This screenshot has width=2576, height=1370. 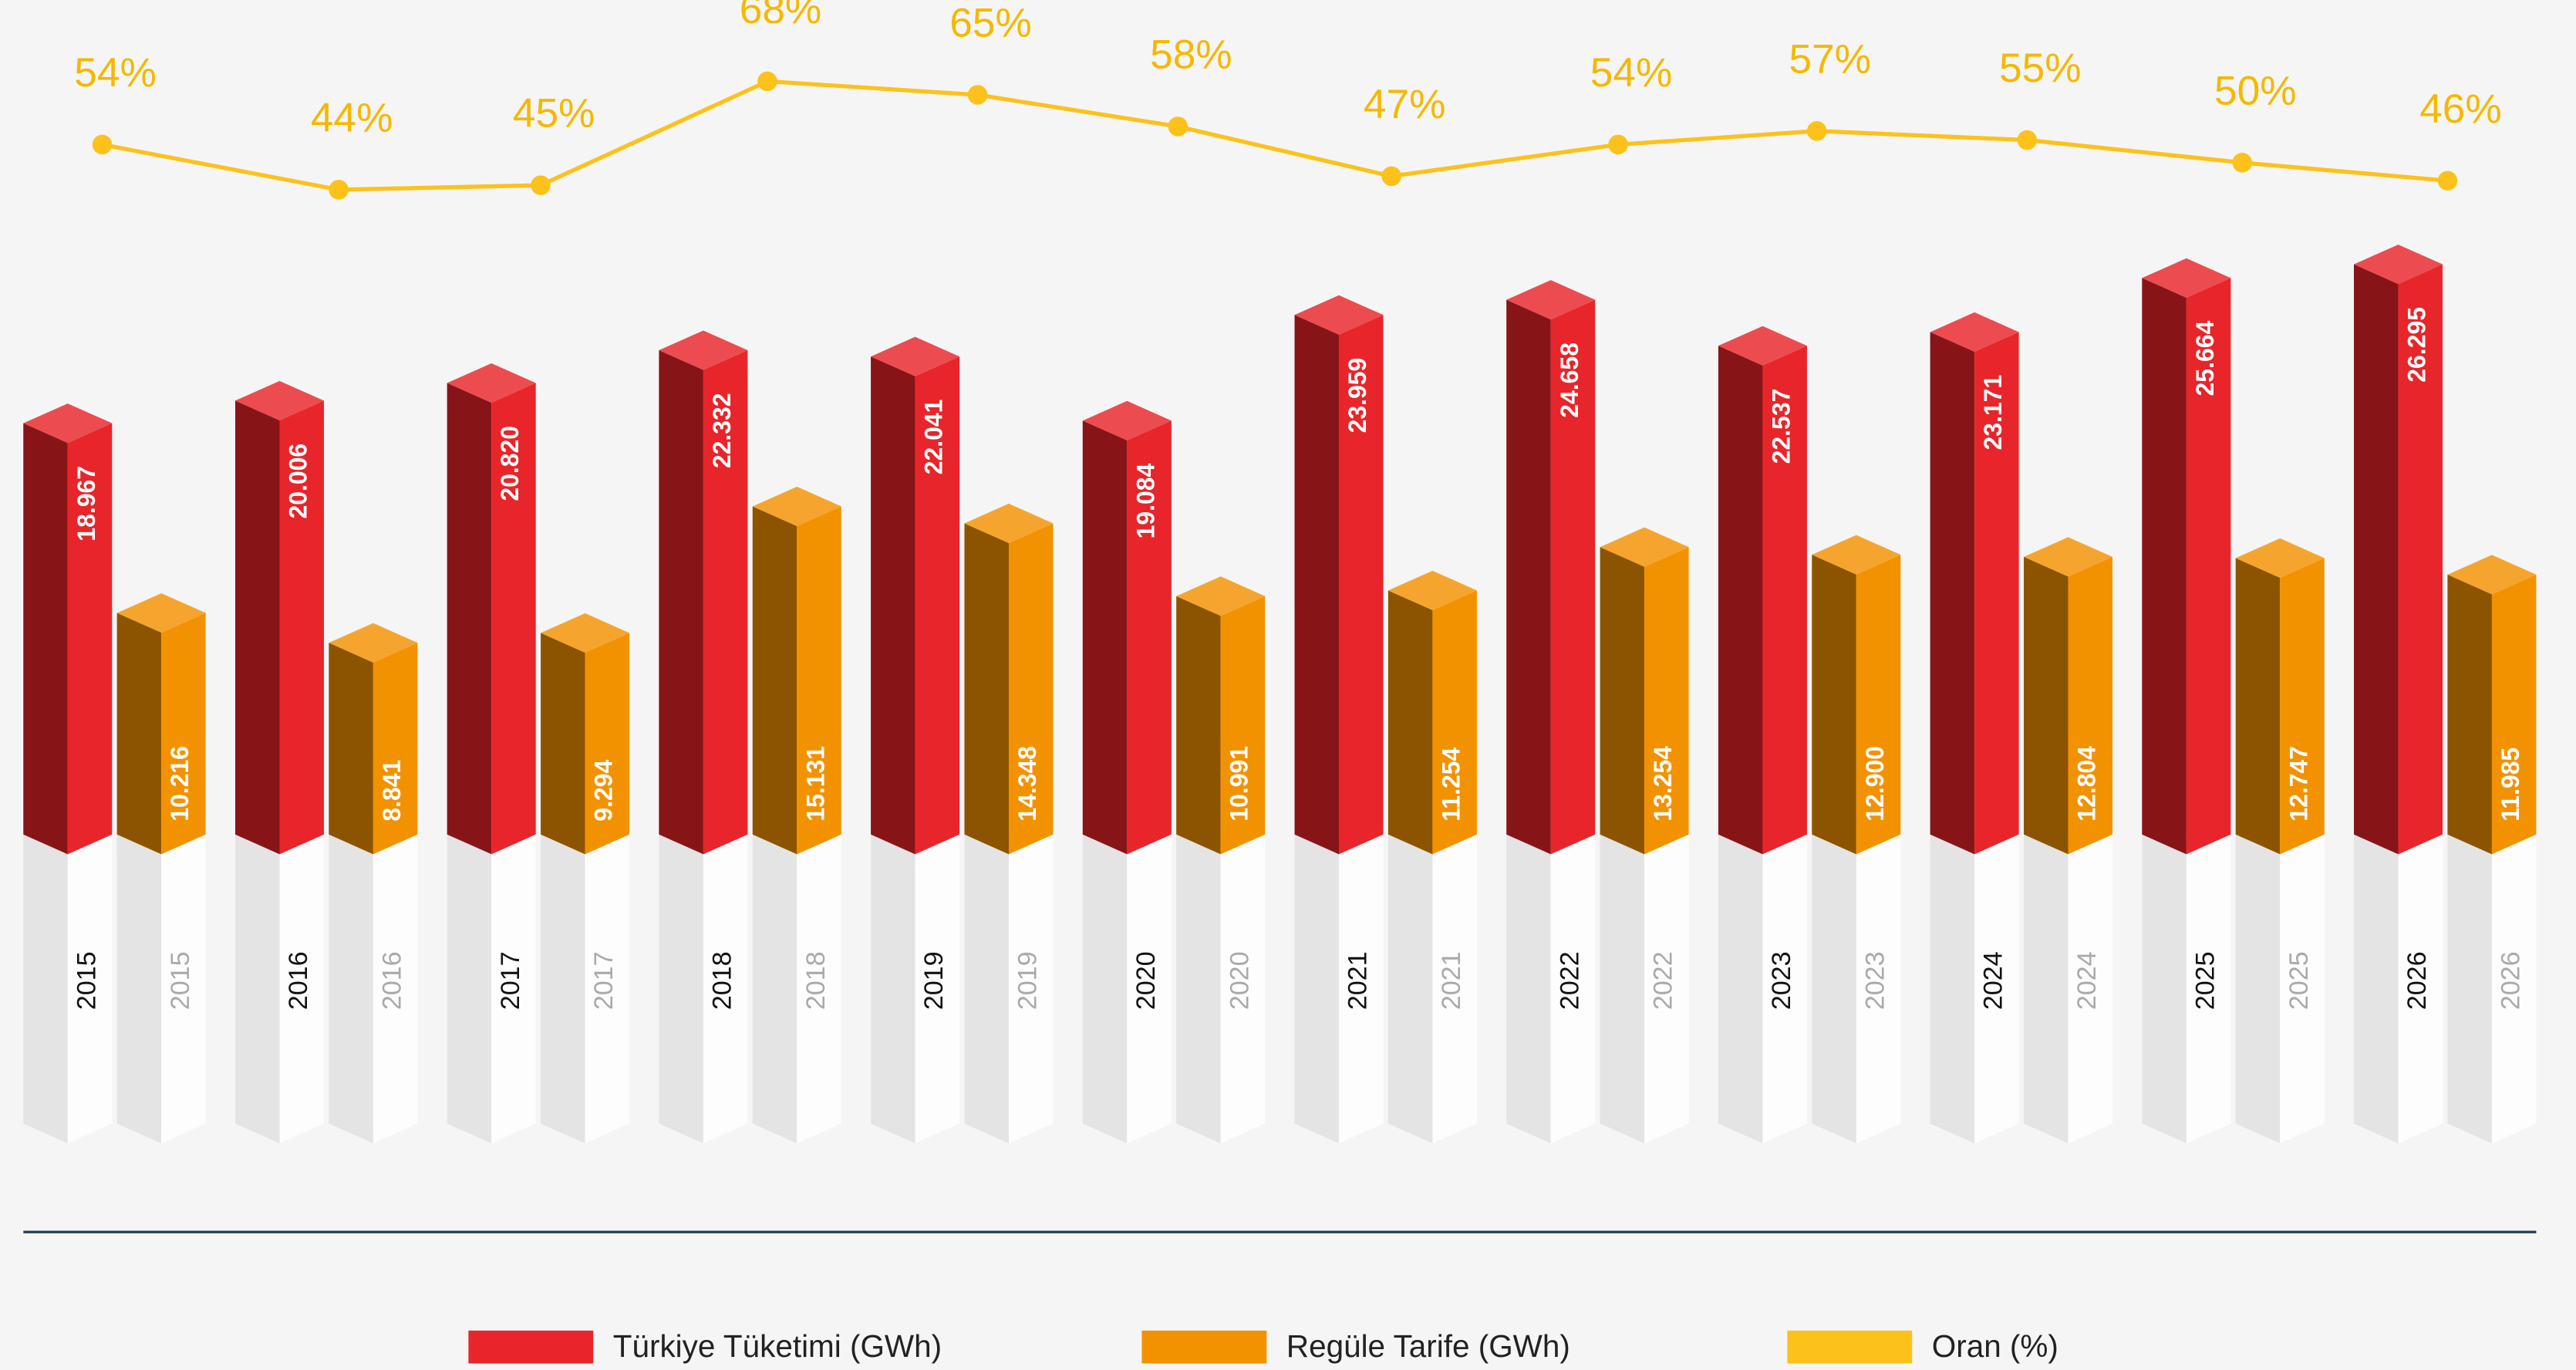 What do you see at coordinates (1405, 105) in the screenshot?
I see `point-label: 47%` at bounding box center [1405, 105].